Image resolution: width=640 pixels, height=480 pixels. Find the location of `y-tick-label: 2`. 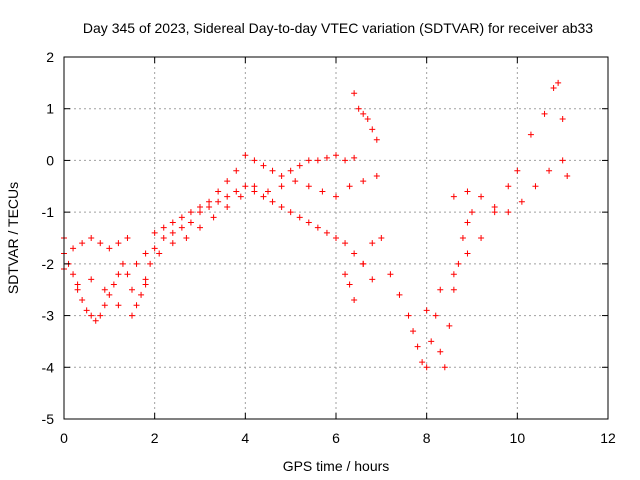

y-tick-label: 2 is located at coordinates (50, 57).